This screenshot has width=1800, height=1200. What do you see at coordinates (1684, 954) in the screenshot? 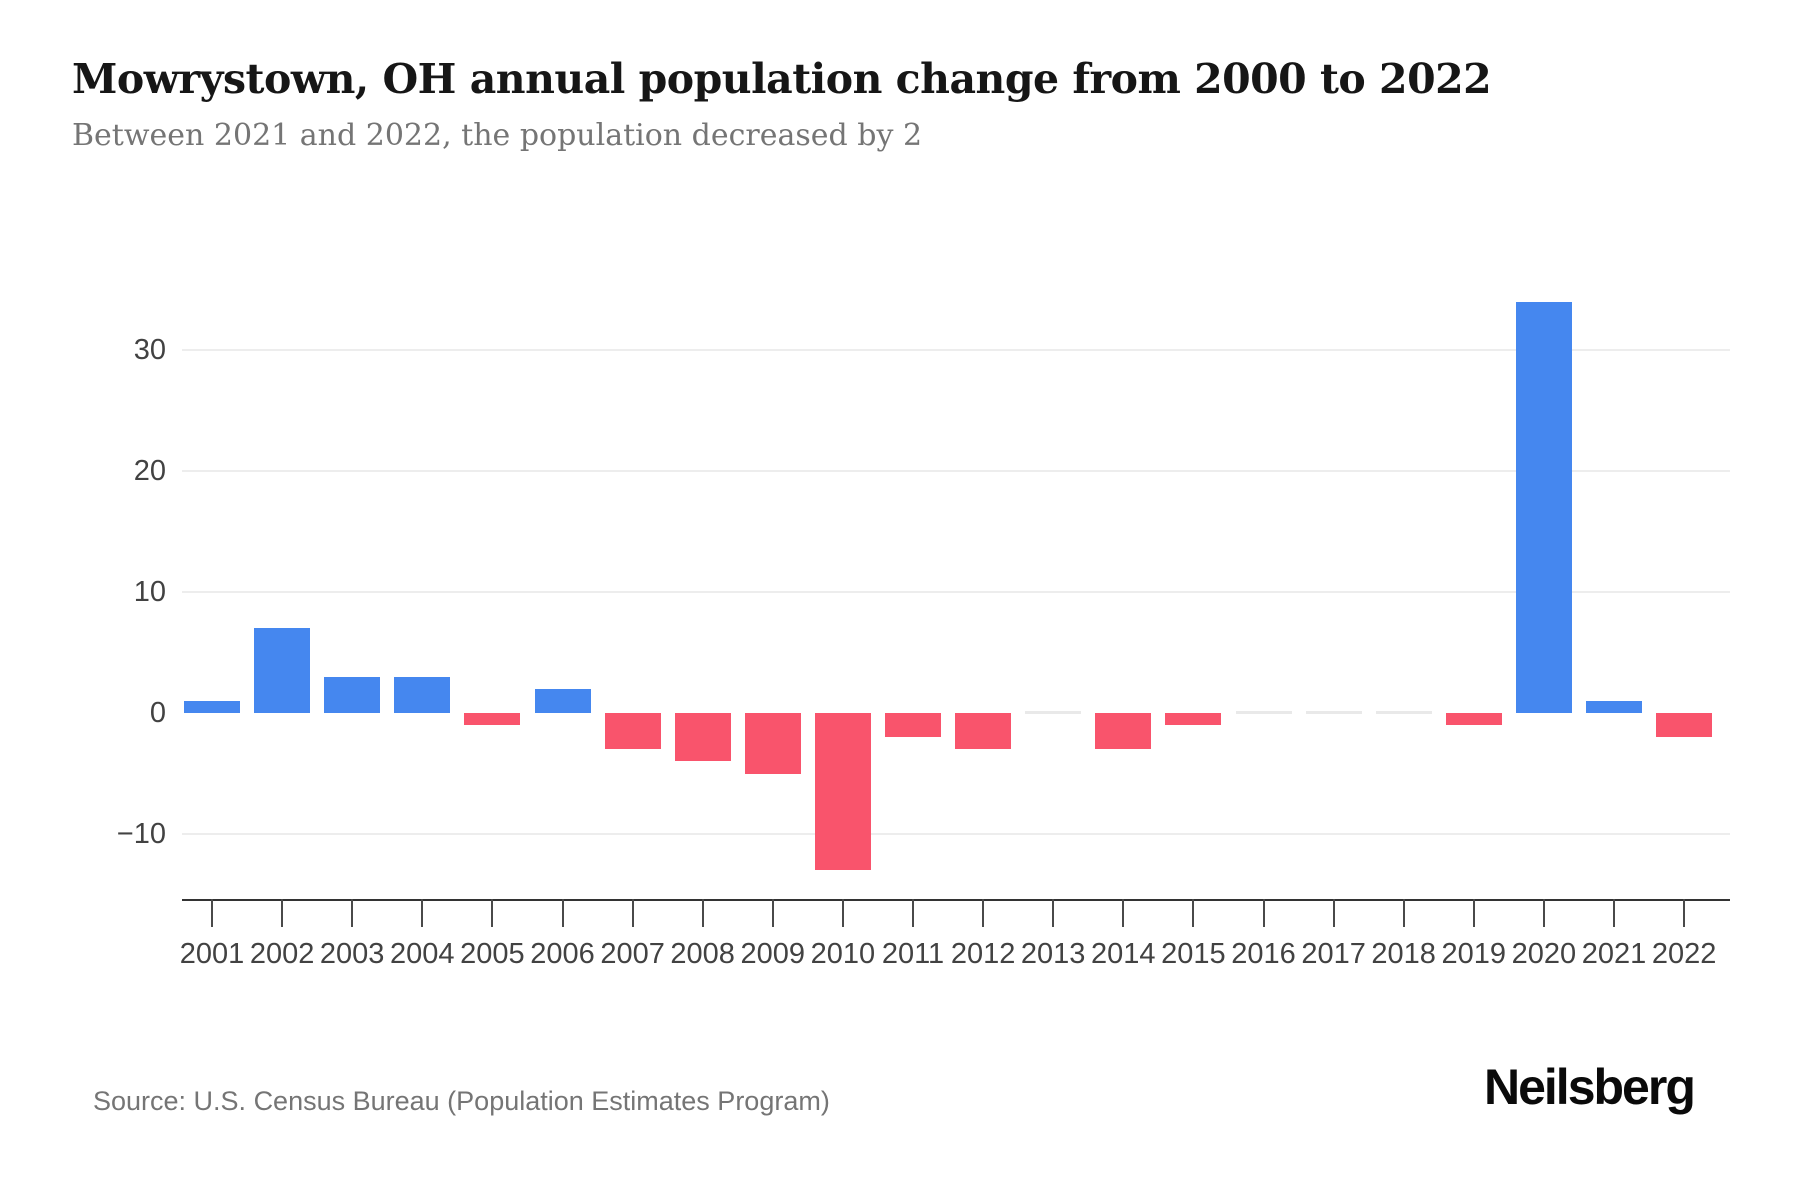
I see `x-axis-label-2022: 2022` at bounding box center [1684, 954].